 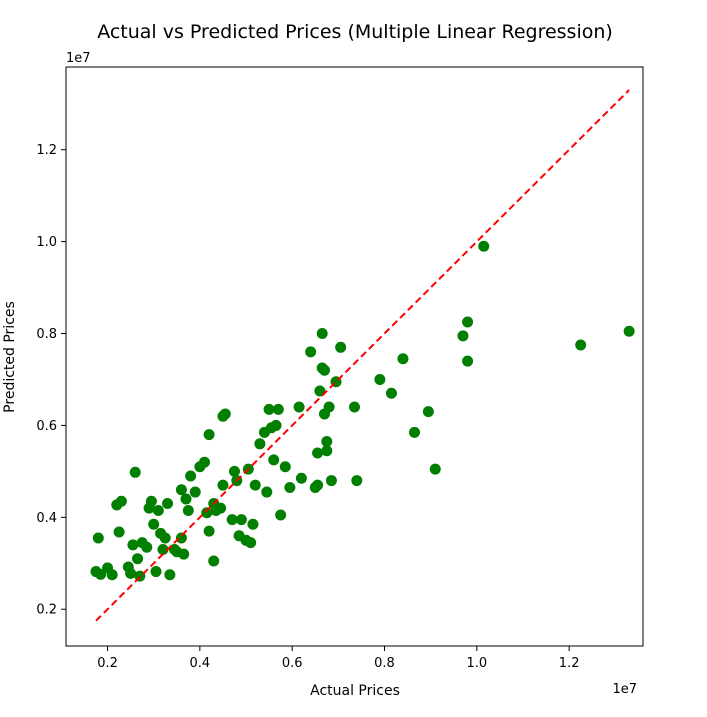 What do you see at coordinates (46, 518) in the screenshot?
I see `y-tick-label: 0.4` at bounding box center [46, 518].